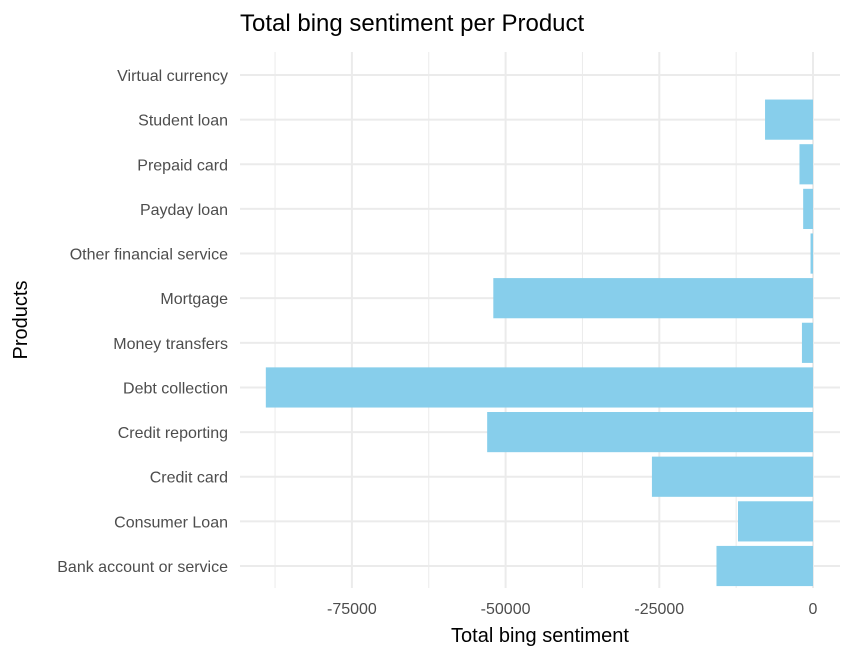  What do you see at coordinates (540, 636) in the screenshot?
I see `x-axis-label: Total bing sentiment` at bounding box center [540, 636].